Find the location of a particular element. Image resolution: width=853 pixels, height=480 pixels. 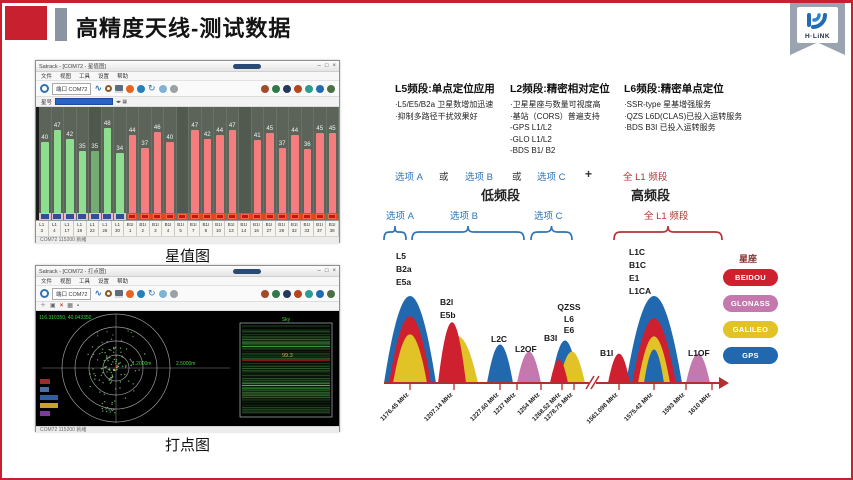

tick-label: 1593 MHz is located at coordinates (673, 403).